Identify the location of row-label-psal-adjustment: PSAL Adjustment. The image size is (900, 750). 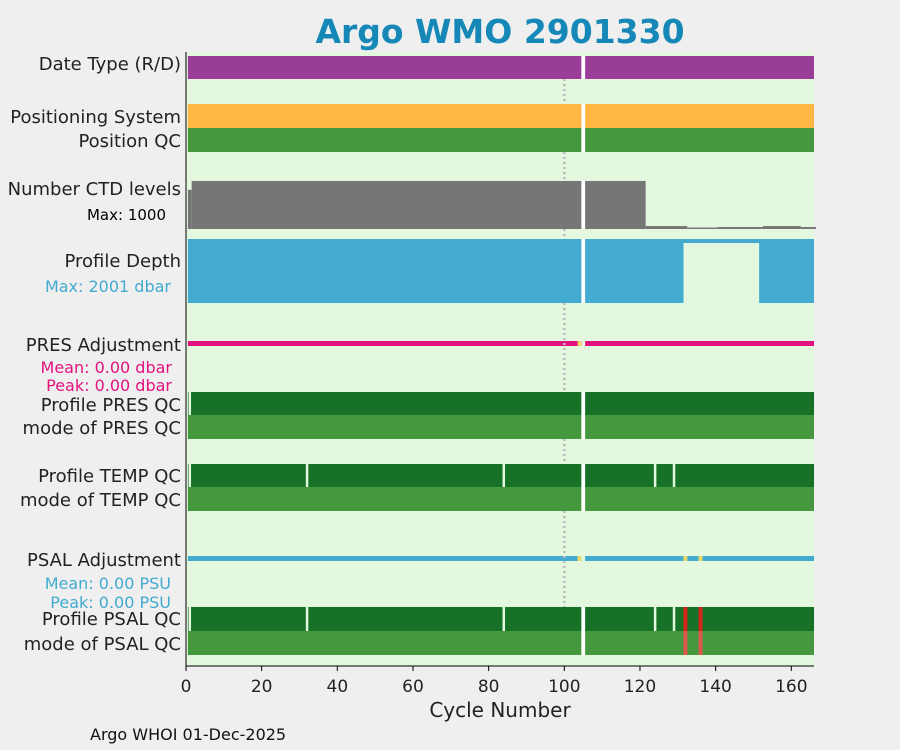
(104, 560).